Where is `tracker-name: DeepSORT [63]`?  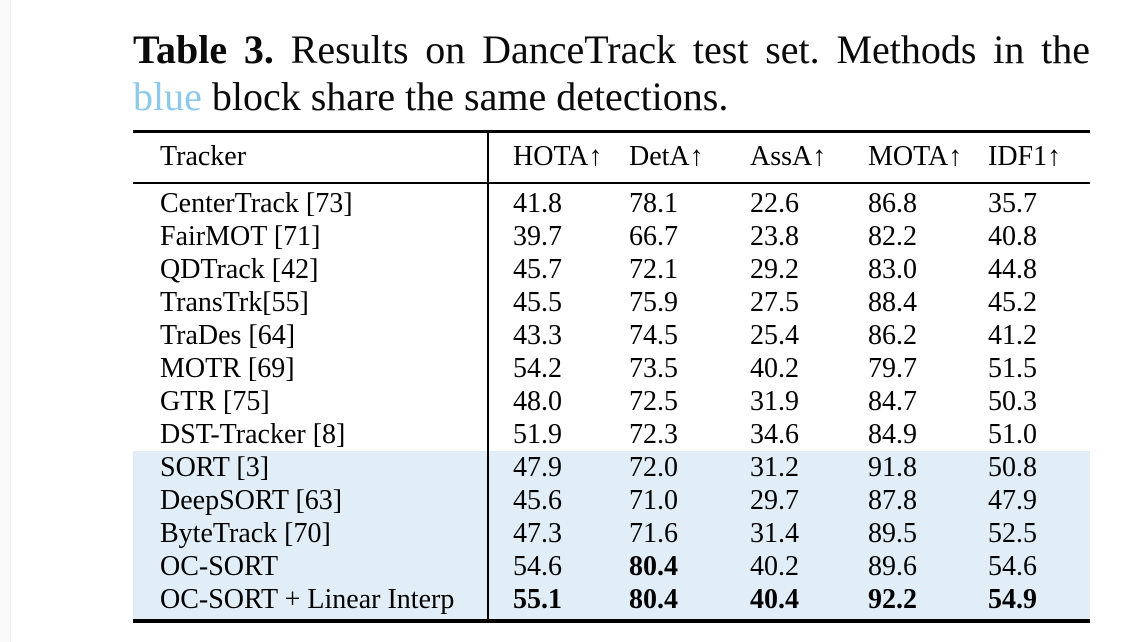
tracker-name: DeepSORT [63] is located at coordinates (251, 500).